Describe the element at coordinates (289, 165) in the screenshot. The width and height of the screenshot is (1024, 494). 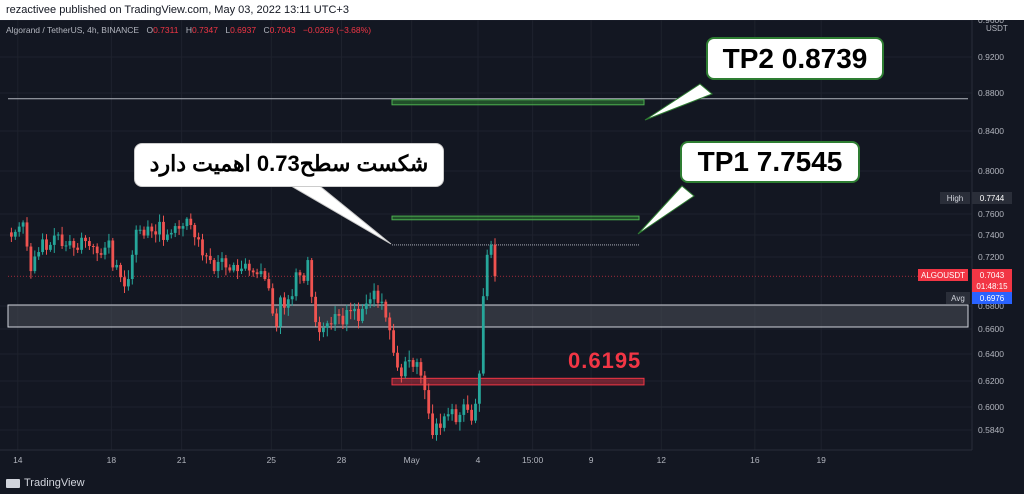
I see `breakout-note-callout: شکست سطح0.73 اهمیت دارد` at that location.